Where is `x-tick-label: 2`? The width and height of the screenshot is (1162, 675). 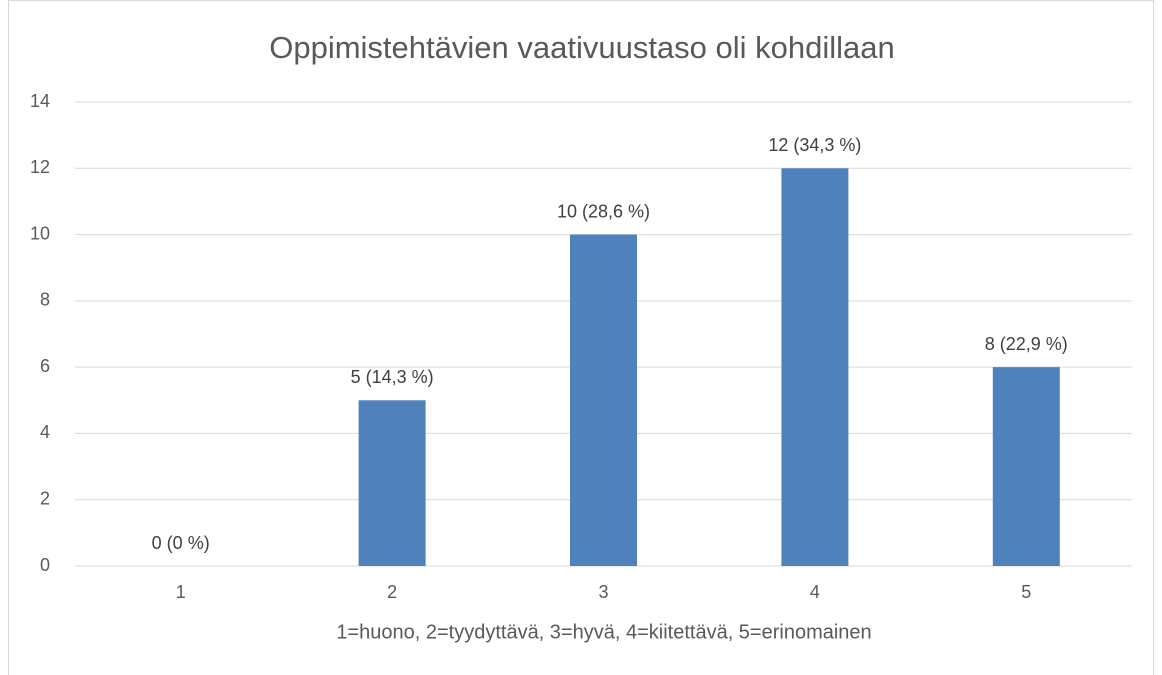
x-tick-label: 2 is located at coordinates (392, 592).